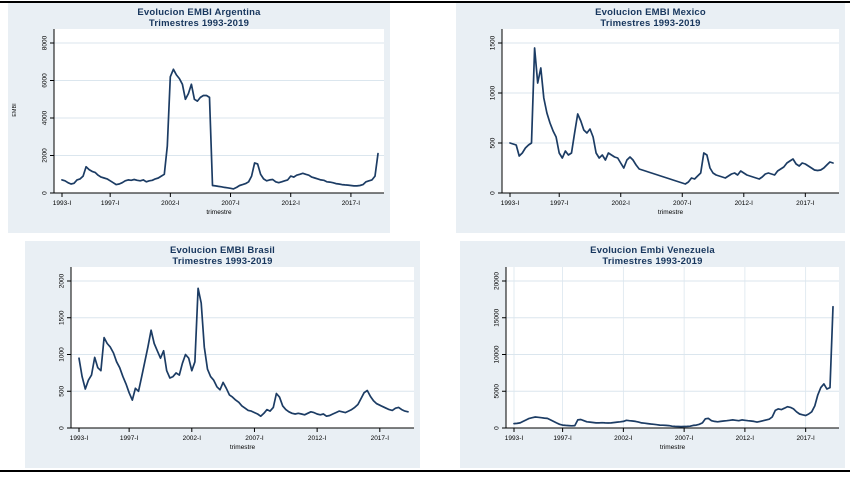  I want to click on venezuela-series-line, so click(673, 366).